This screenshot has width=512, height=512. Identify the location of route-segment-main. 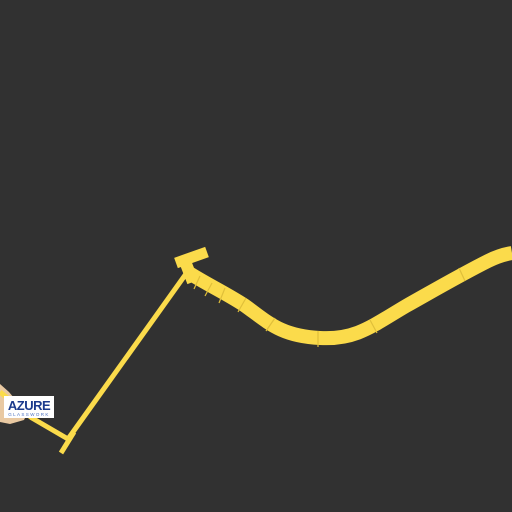
(347, 296).